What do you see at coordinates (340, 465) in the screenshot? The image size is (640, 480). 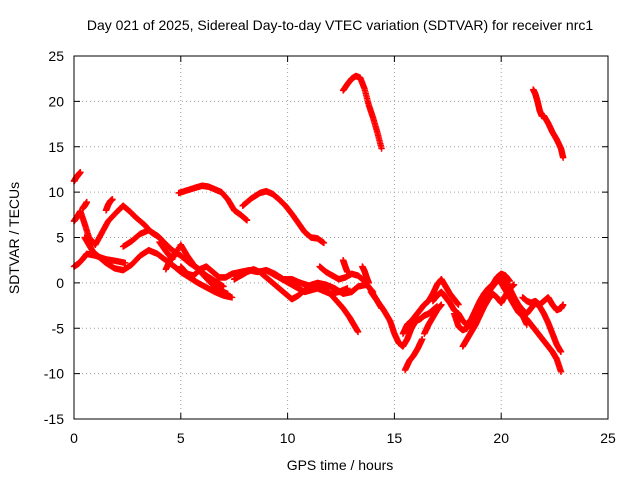 I see `x-axis-label: GPS time / hours` at bounding box center [340, 465].